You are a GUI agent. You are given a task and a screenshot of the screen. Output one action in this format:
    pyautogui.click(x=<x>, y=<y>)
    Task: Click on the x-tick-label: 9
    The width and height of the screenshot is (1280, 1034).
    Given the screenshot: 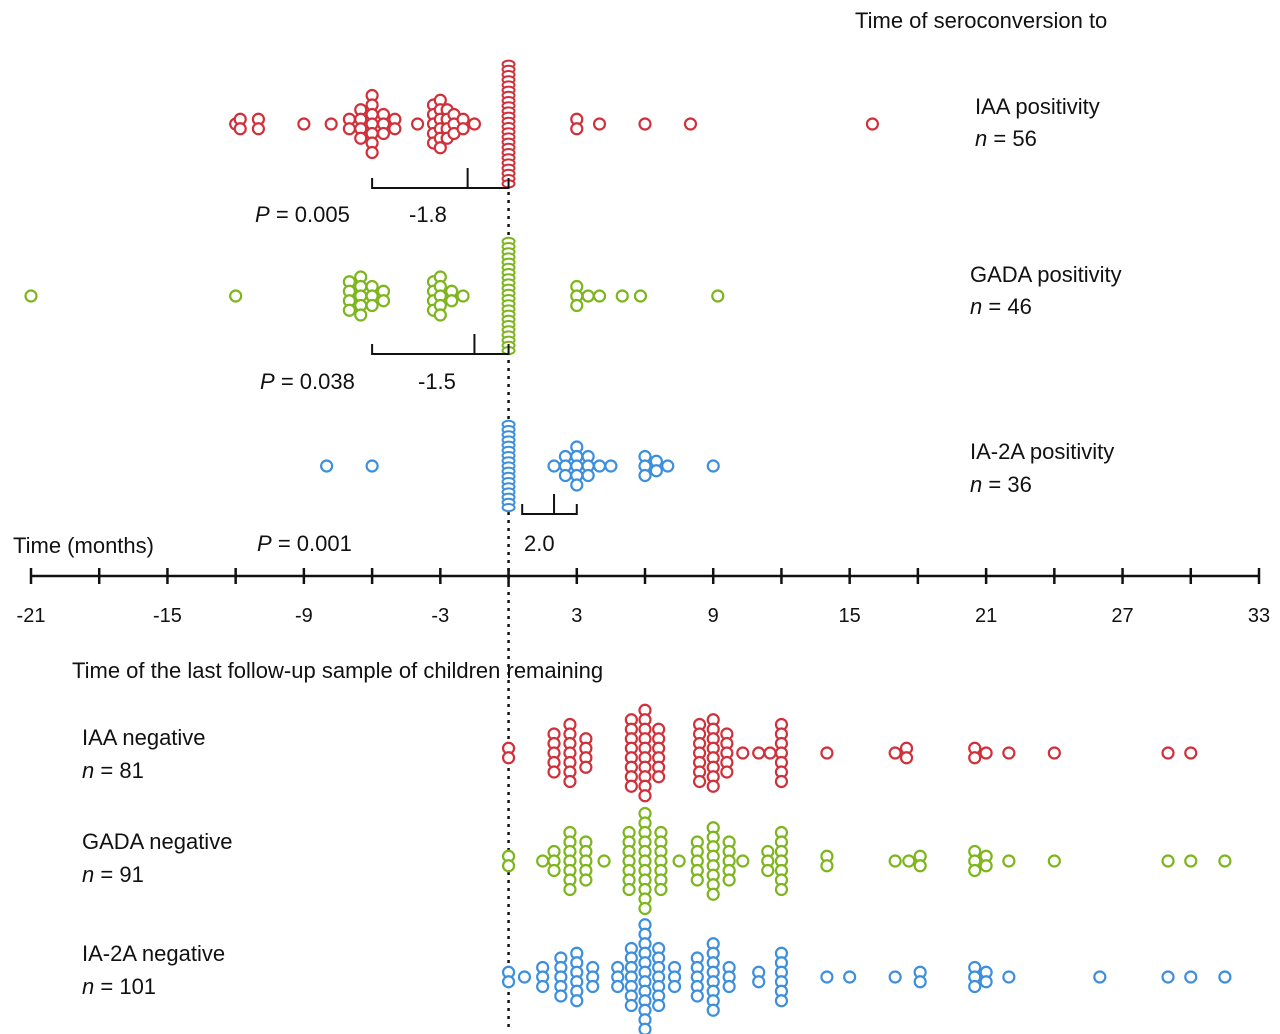 What is the action you would take?
    pyautogui.click(x=713, y=616)
    